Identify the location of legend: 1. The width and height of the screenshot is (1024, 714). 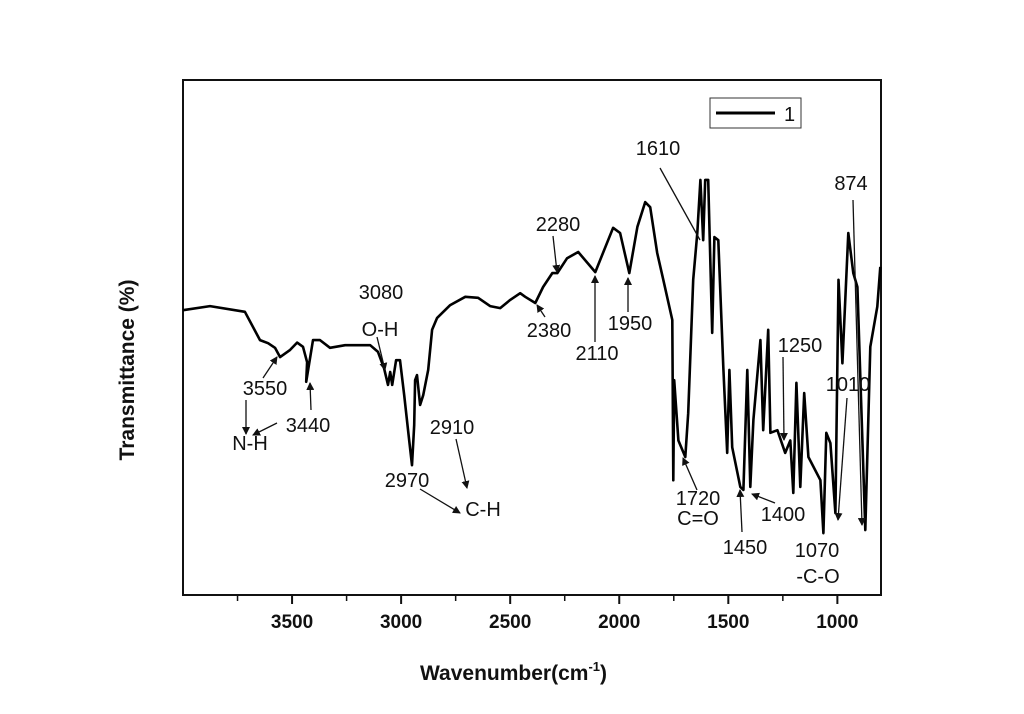
(755, 113).